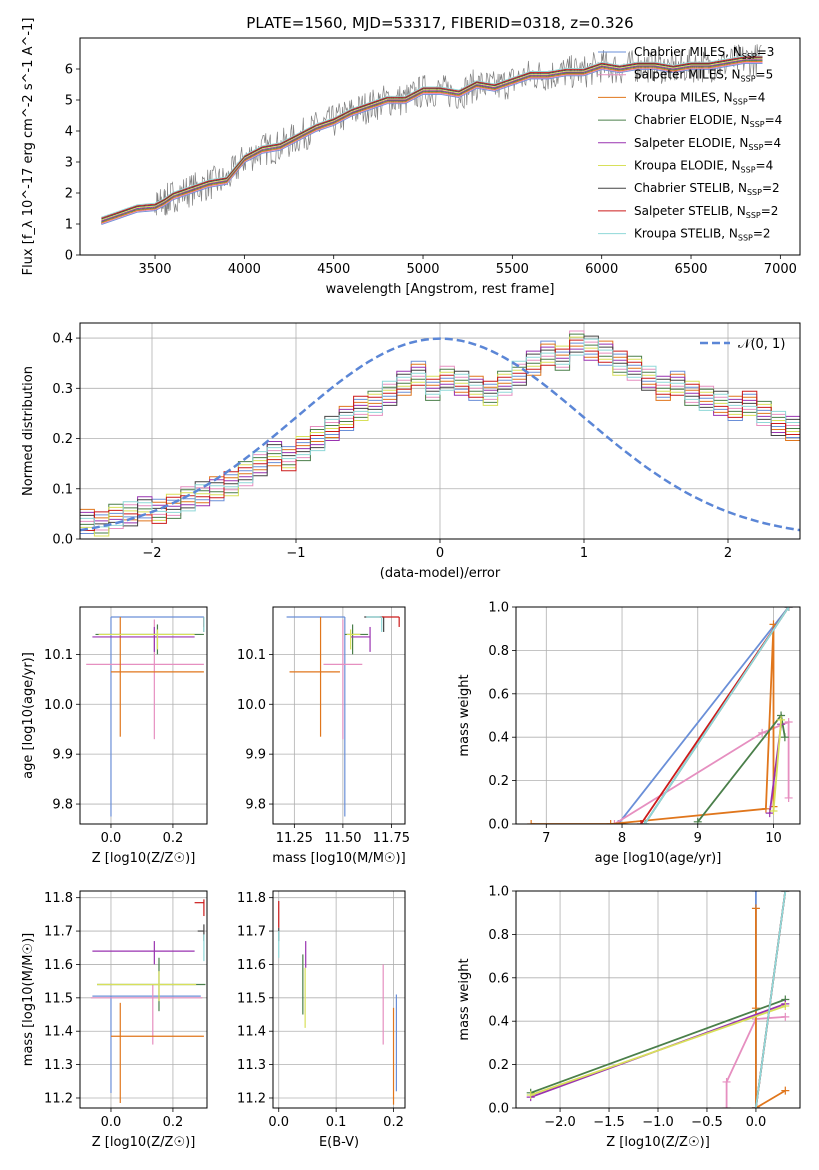  I want to click on ticks: 0.0 0.1 0.2 11.2 11.3 11.4 11.5 11.6 11.7 11.8, so click(320, 1010).